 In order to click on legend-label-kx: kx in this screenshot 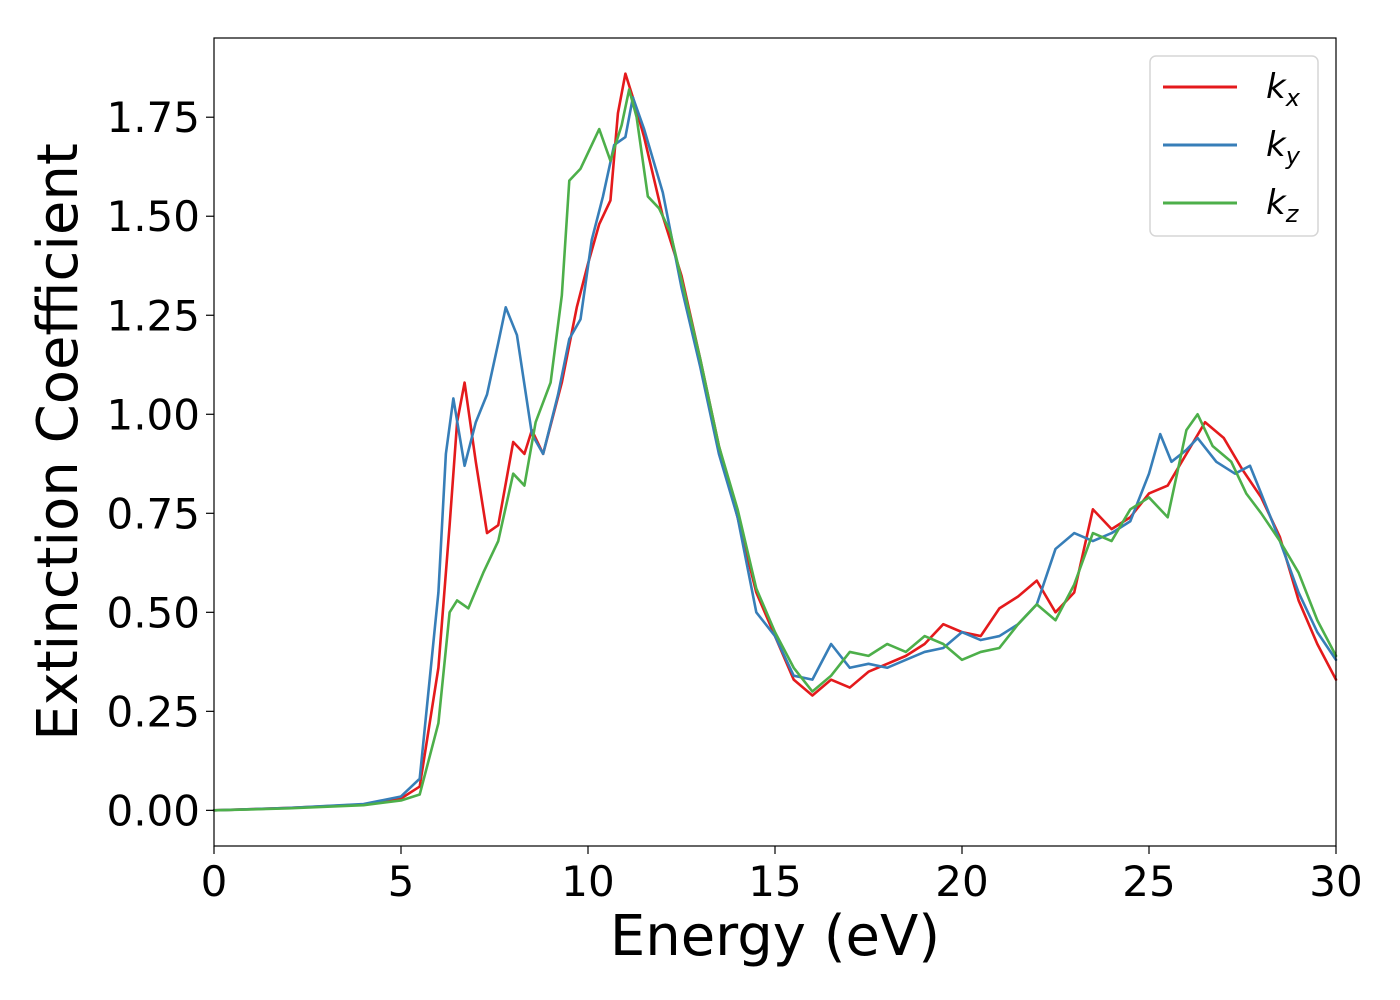, I will do `click(1283, 89)`.